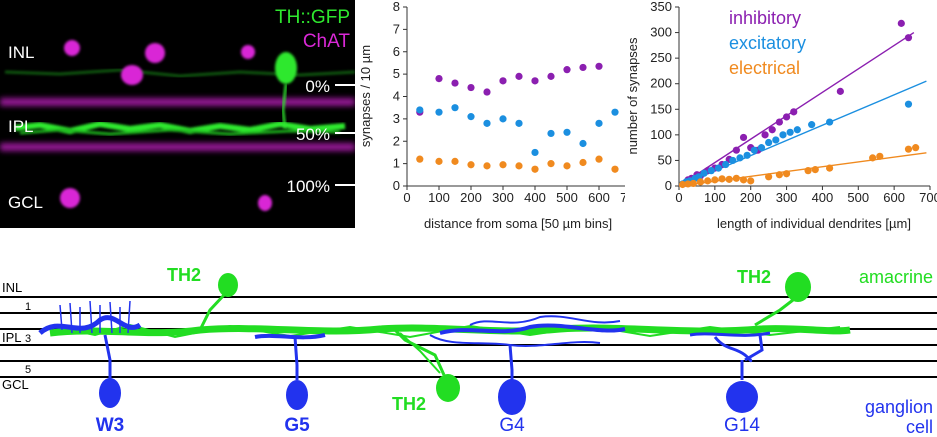 The image size is (937, 437). What do you see at coordinates (754, 277) in the screenshot?
I see `th2-label-right: TH2` at bounding box center [754, 277].